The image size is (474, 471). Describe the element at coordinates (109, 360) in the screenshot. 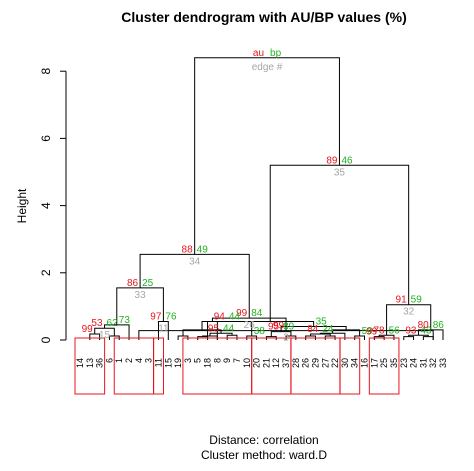

I see `leaf-label: 6` at that location.